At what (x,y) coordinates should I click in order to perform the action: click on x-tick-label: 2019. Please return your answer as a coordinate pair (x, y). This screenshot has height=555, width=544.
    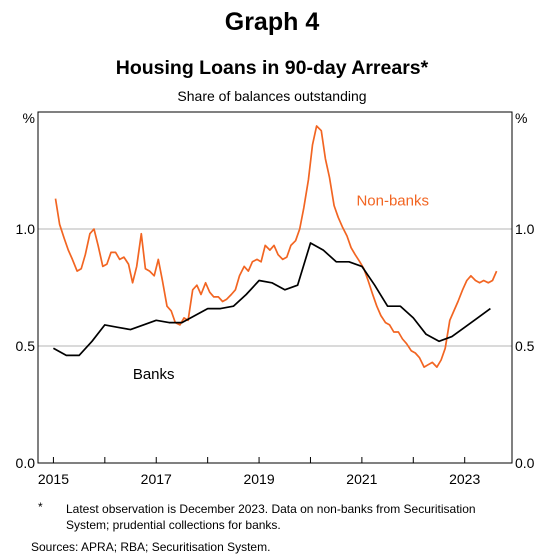
    Looking at the image, I should click on (258, 479).